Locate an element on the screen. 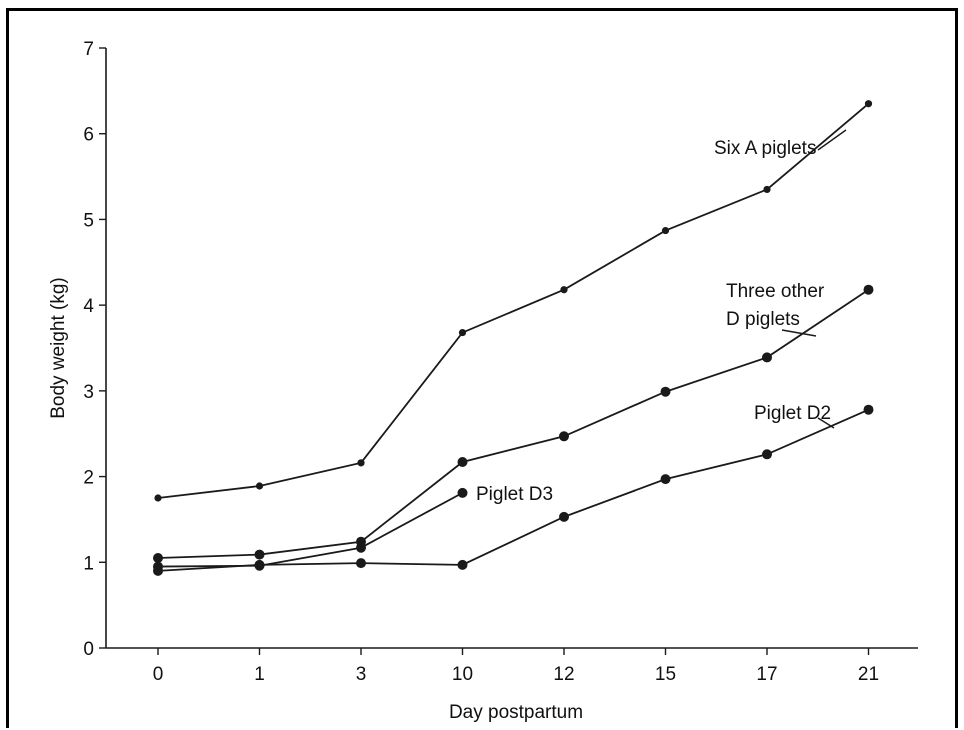 The image size is (964, 730). annotation-piglet-d2: Piglet D2 is located at coordinates (792, 413).